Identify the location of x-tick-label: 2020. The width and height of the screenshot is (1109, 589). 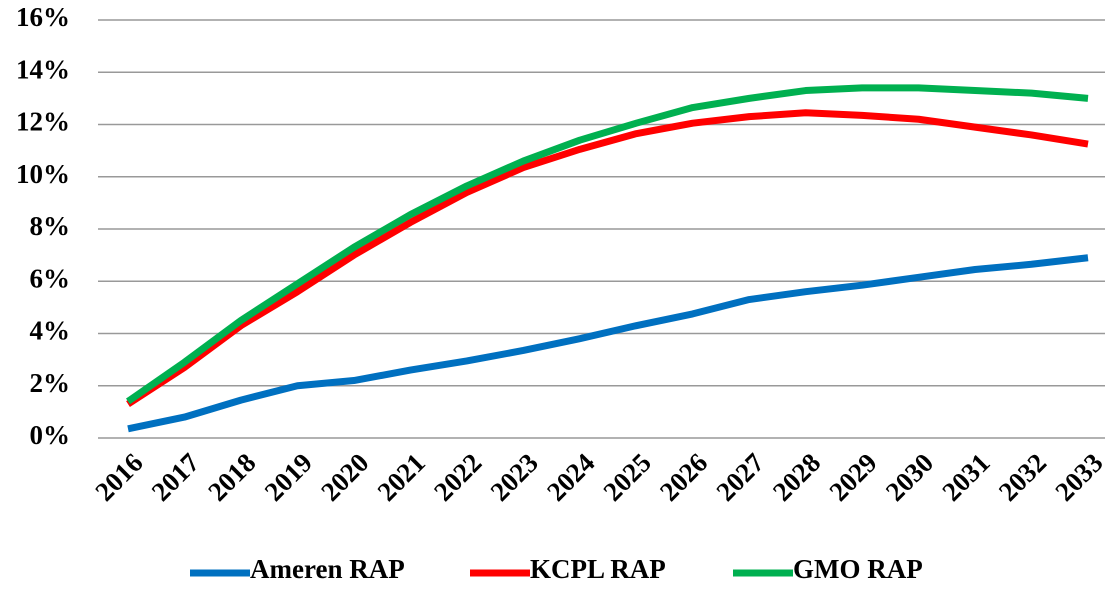
(344, 476).